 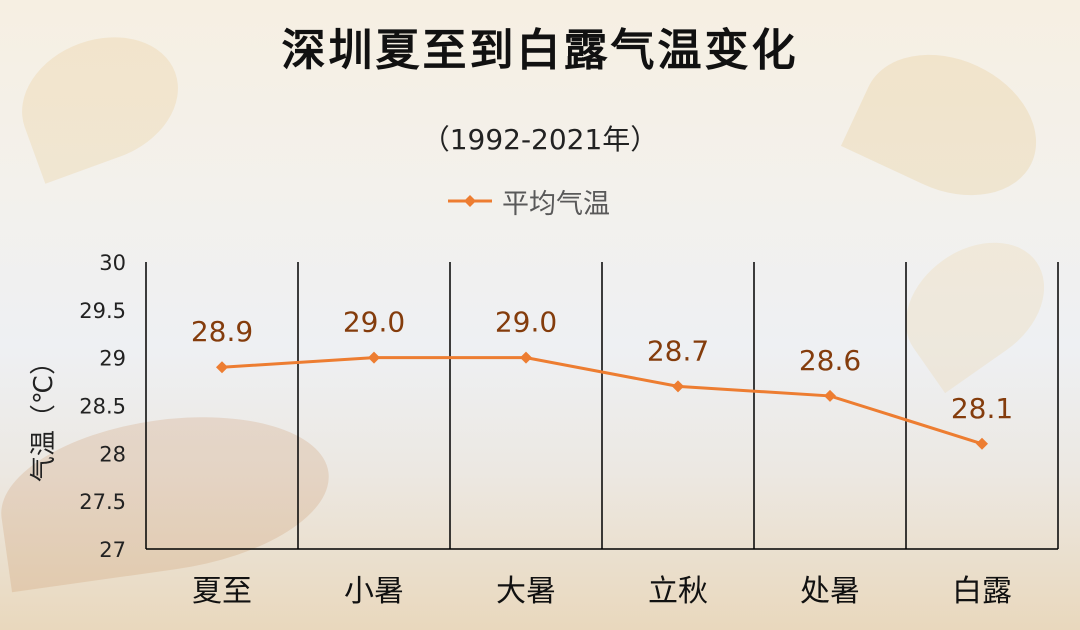 I want to click on y-axis-label: 气温（℃）, so click(x=44, y=415).